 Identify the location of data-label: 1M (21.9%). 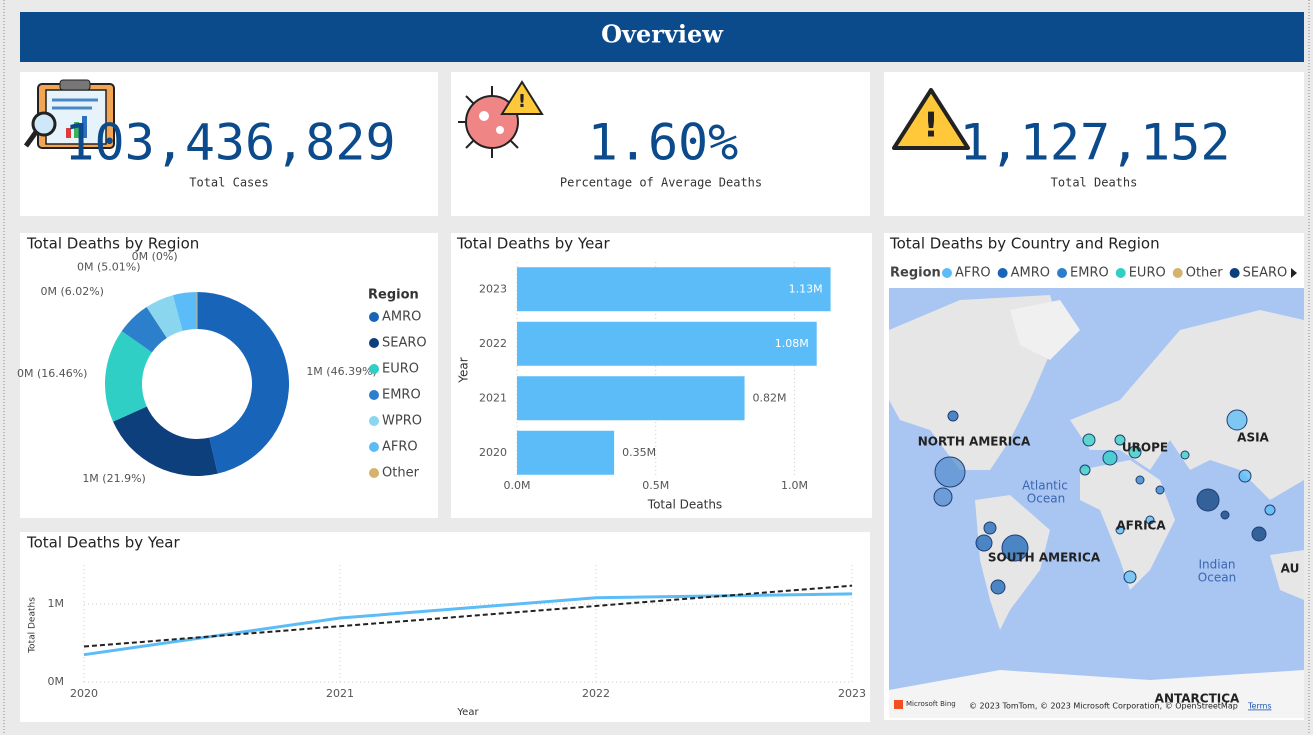
(114, 478).